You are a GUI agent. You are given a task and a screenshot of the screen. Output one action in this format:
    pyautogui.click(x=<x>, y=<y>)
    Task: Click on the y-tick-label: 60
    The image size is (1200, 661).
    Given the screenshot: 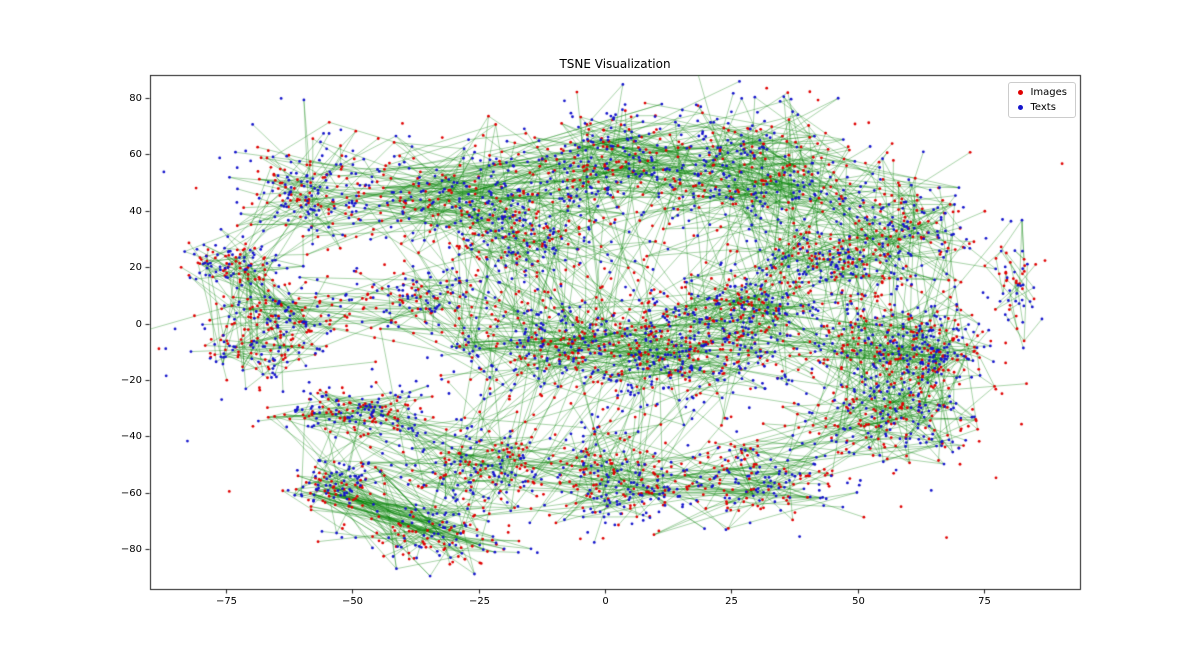 What is the action you would take?
    pyautogui.click(x=135, y=154)
    